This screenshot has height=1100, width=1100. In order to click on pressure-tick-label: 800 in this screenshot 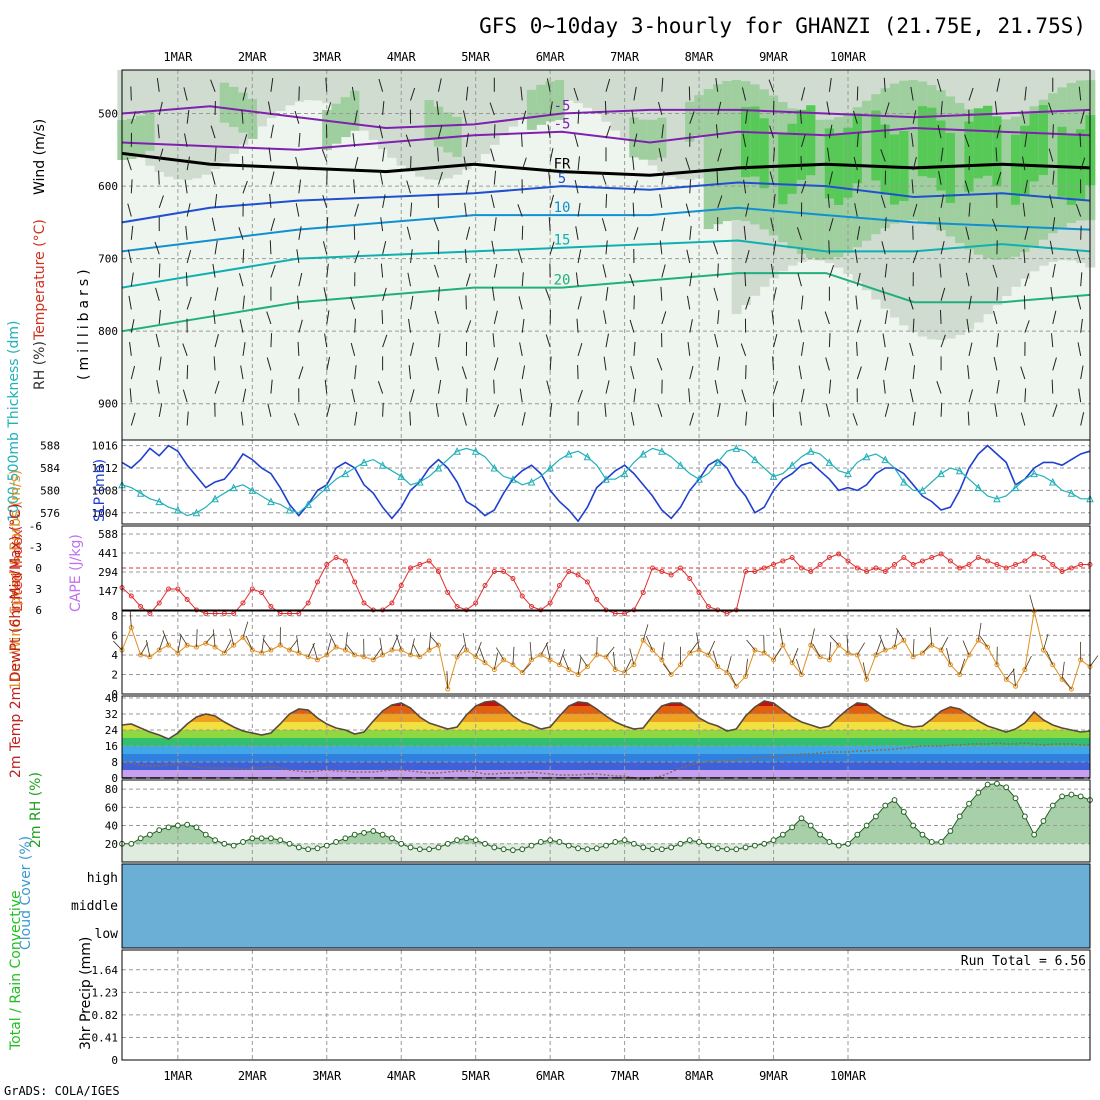, I will do `click(108, 331)`.